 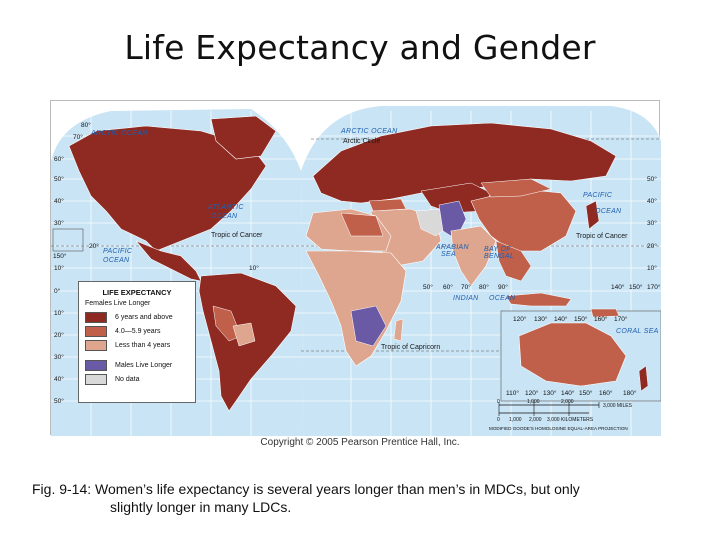 What do you see at coordinates (225, 207) in the screenshot?
I see `label-atlantic-1: ATLANTIC` at bounding box center [225, 207].